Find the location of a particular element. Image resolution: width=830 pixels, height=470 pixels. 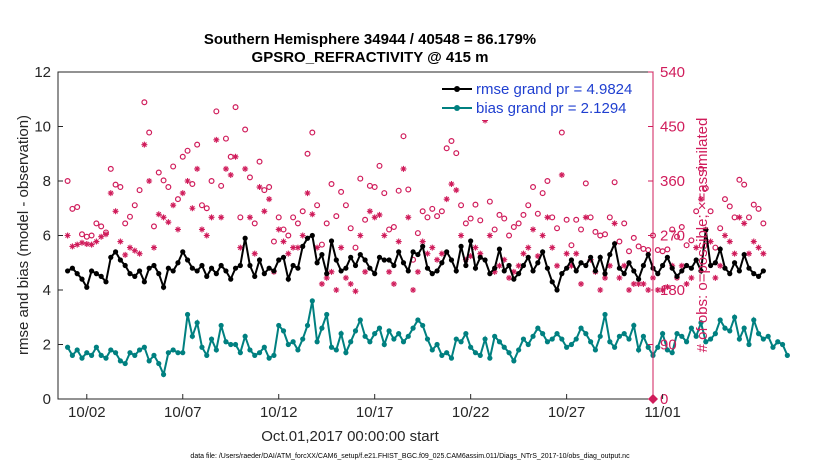

x-tick-label: 10/27 is located at coordinates (567, 412).